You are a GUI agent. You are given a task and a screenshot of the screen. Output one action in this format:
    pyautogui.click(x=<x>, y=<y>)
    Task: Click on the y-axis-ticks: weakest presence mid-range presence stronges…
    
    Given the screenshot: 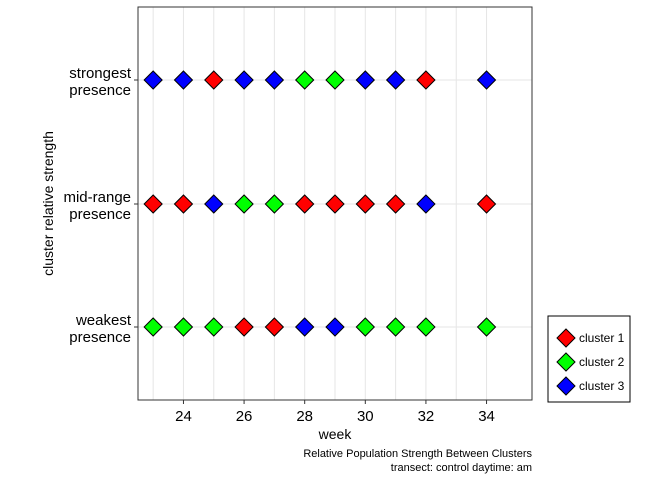 What is the action you would take?
    pyautogui.click(x=100, y=205)
    